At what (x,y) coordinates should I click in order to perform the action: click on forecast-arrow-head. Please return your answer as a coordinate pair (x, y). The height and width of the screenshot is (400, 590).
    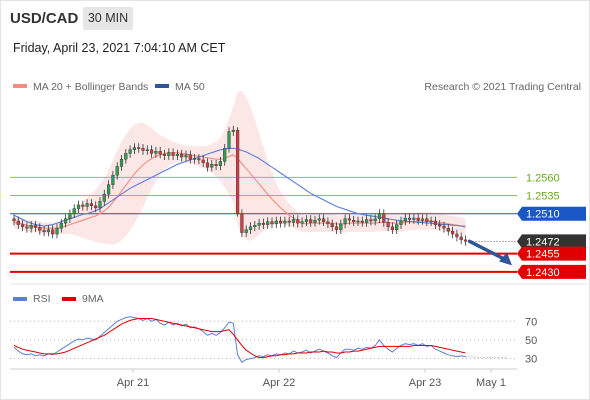
    Looking at the image, I should click on (505, 259).